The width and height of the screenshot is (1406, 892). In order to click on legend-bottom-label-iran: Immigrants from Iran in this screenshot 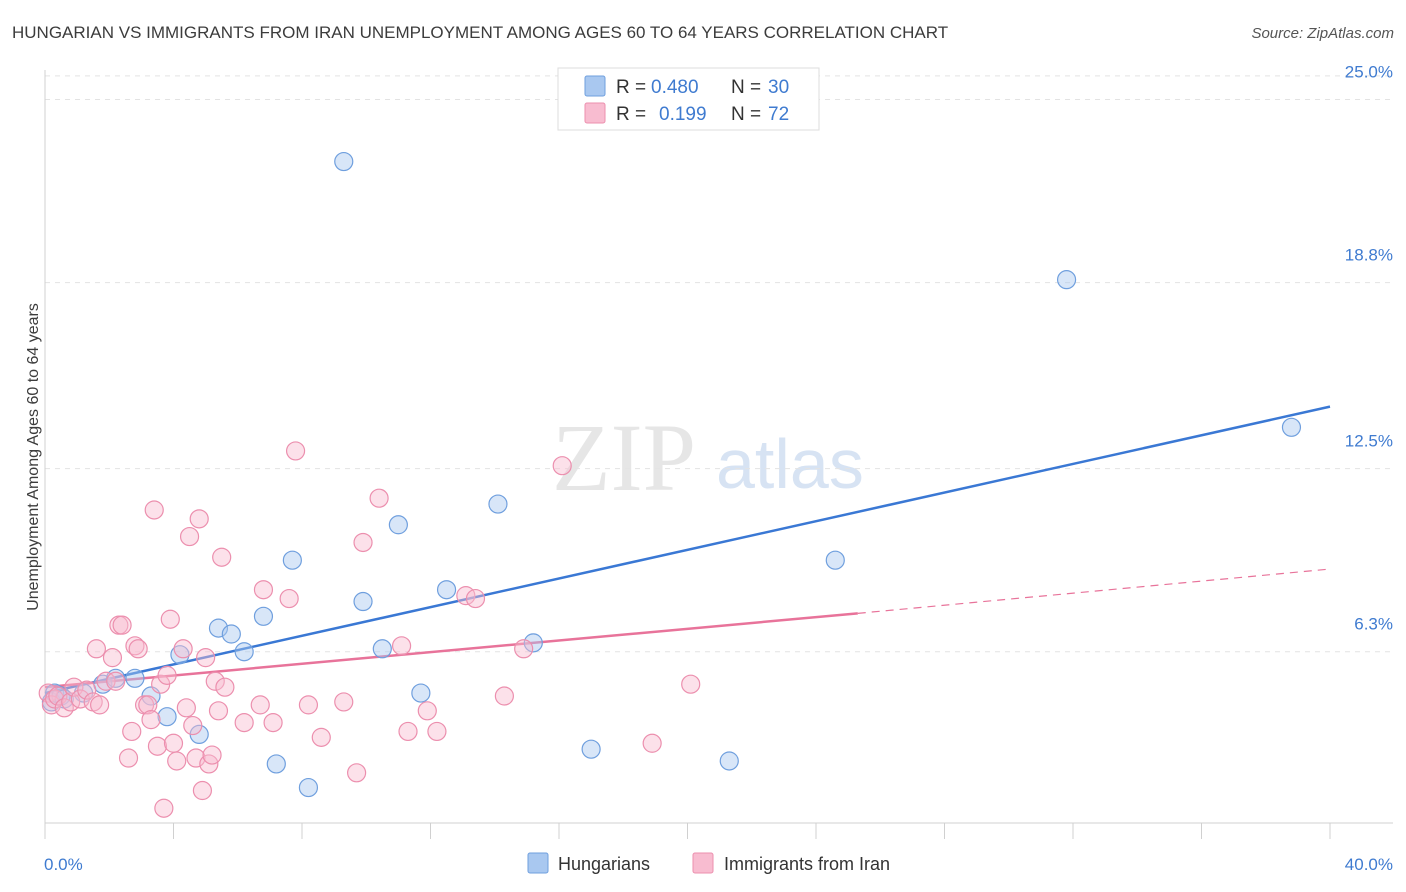, I will do `click(807, 864)`.